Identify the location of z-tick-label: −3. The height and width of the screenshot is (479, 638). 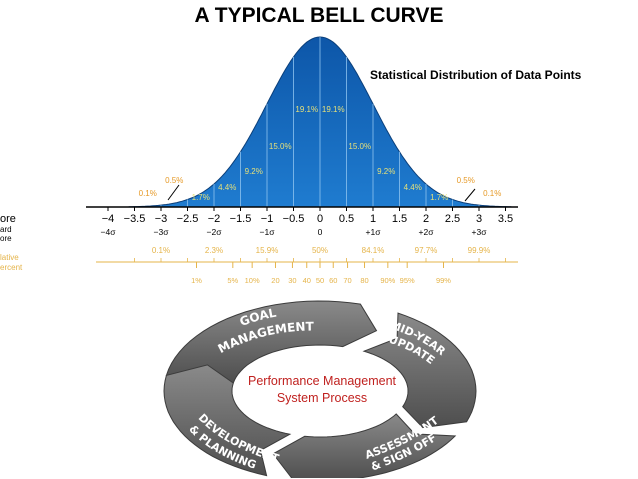
(161, 219).